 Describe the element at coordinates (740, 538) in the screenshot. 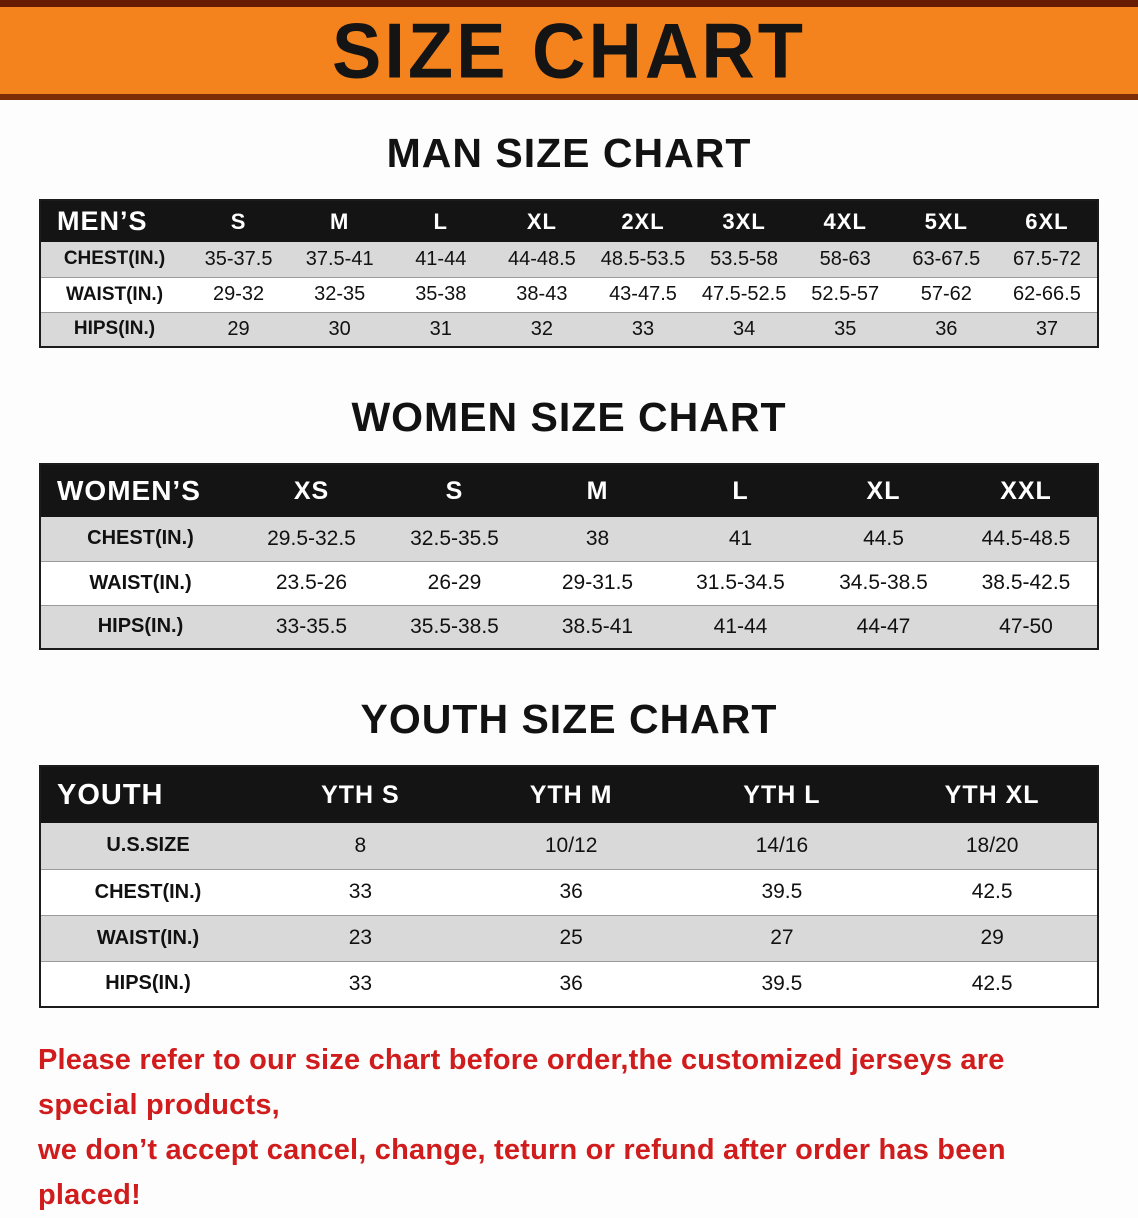

I see `size-value: 41` at that location.